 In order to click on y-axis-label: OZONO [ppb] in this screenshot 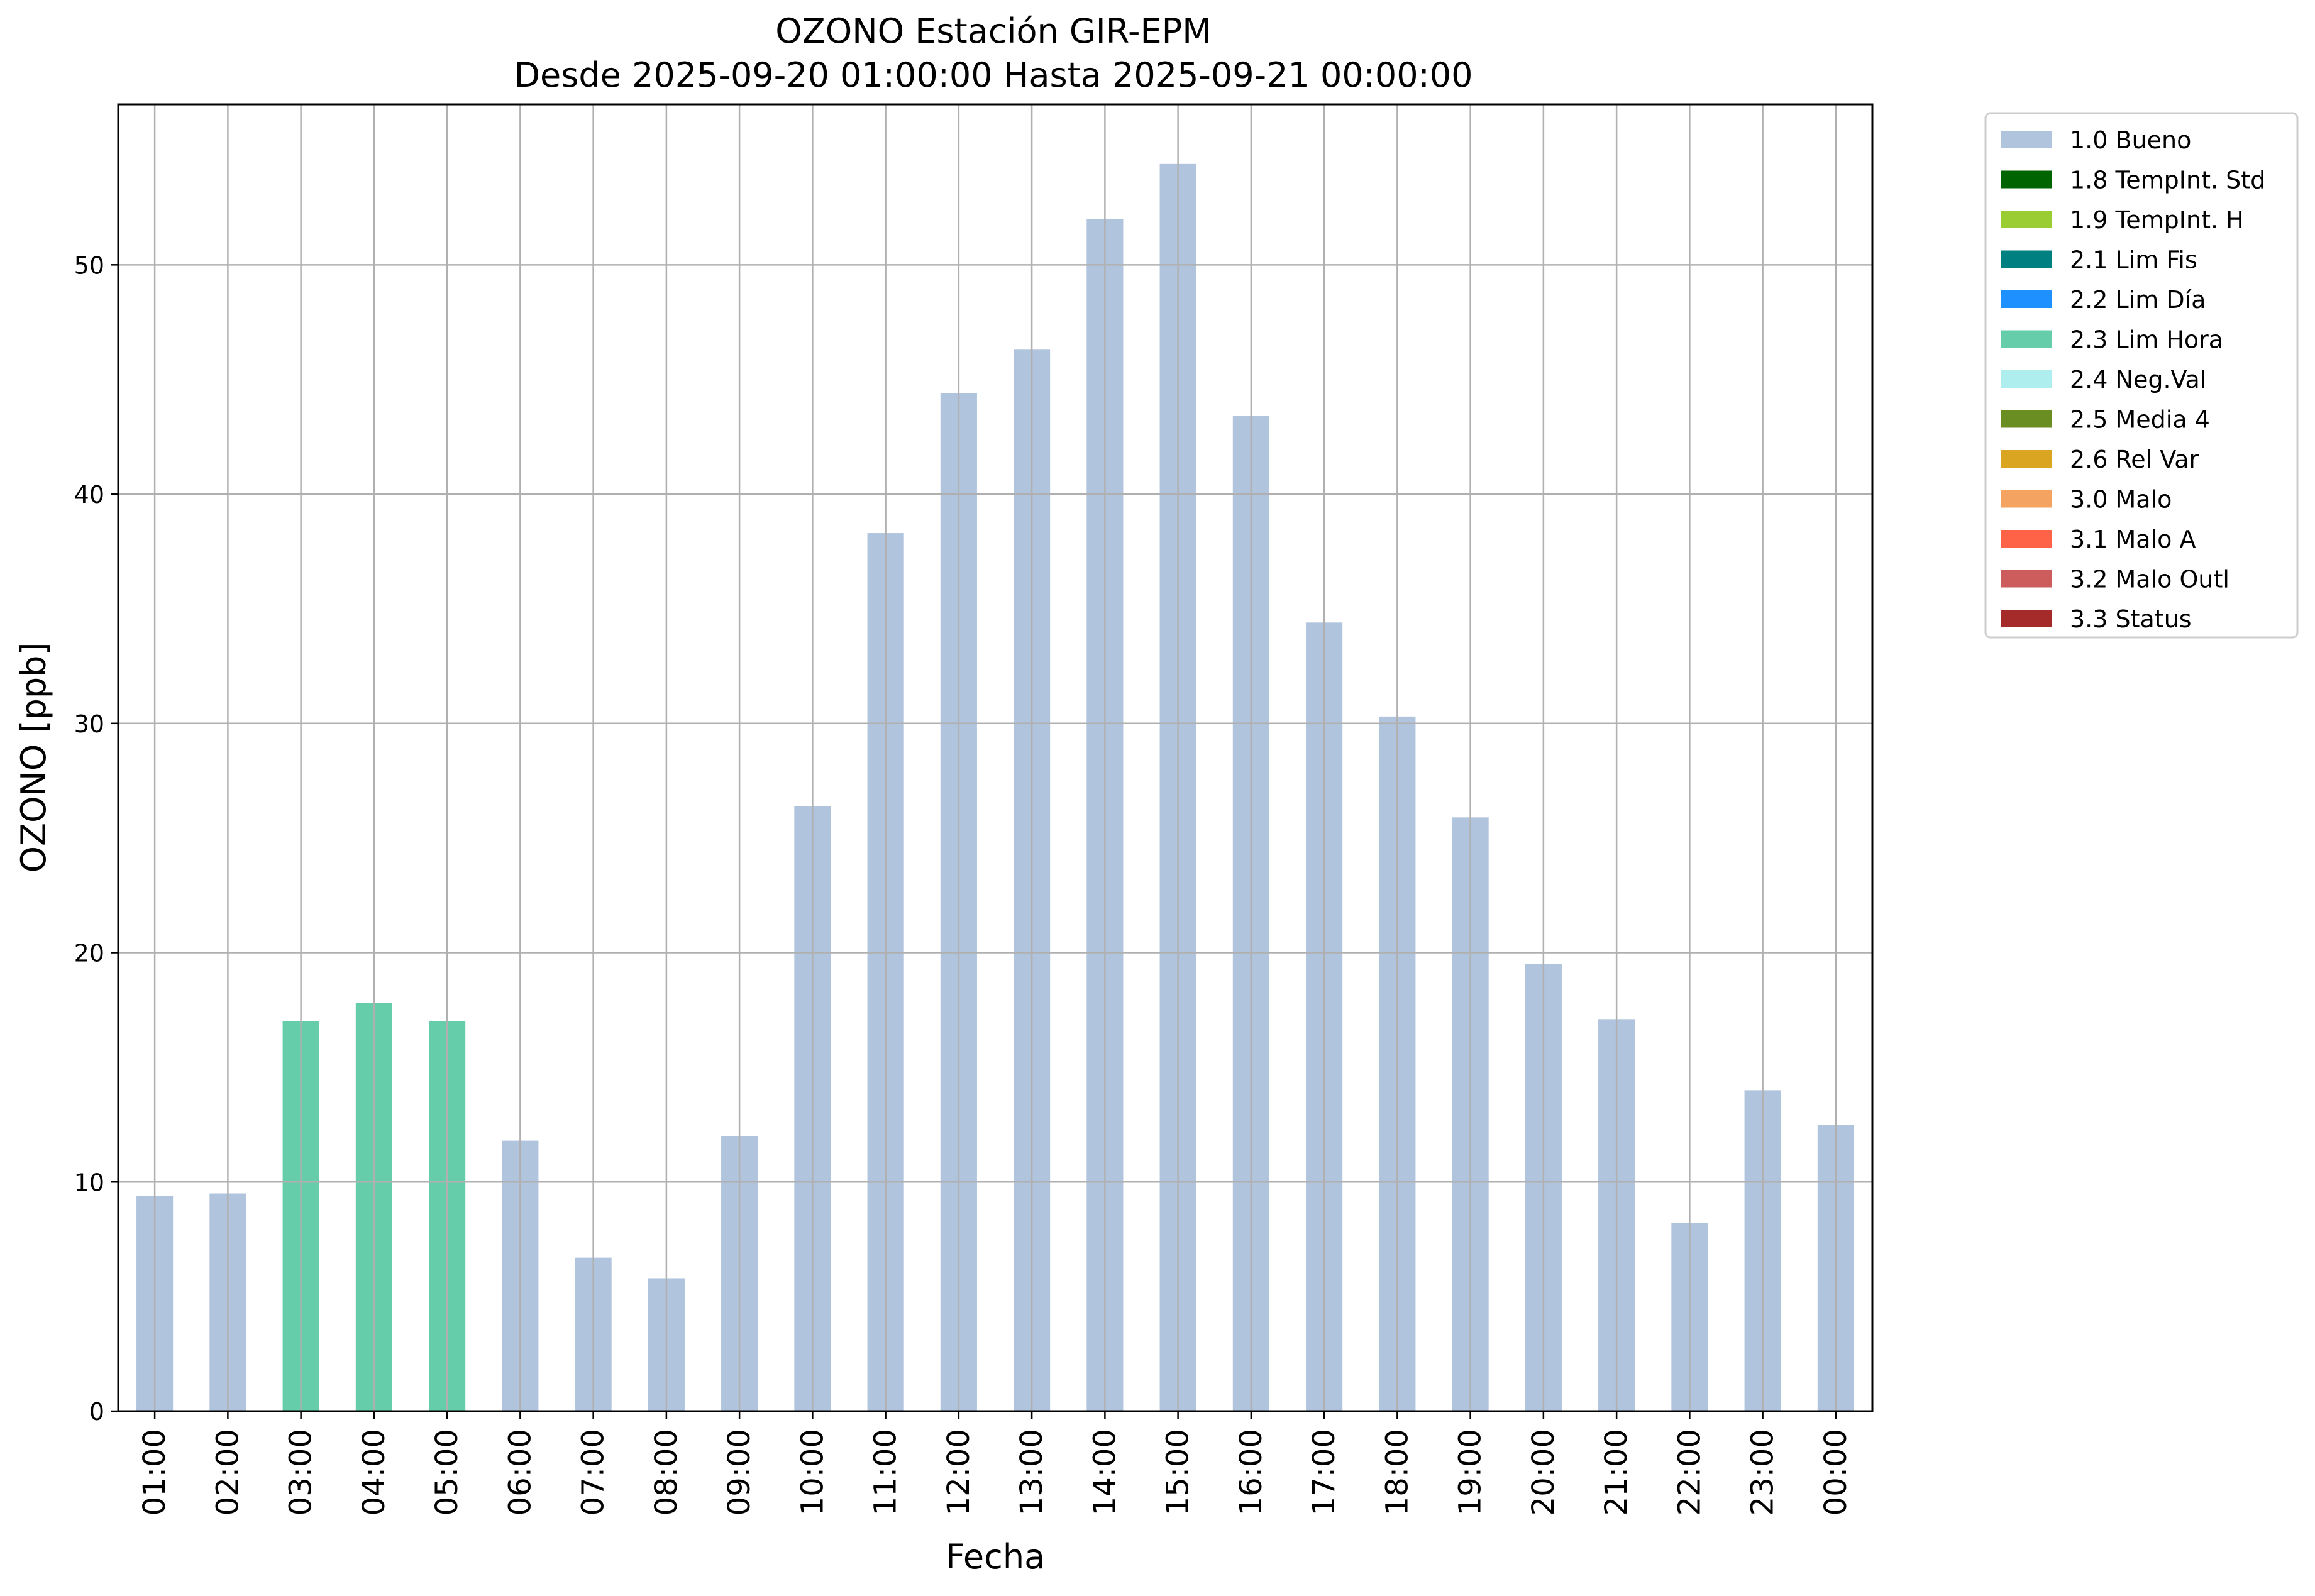, I will do `click(33, 757)`.